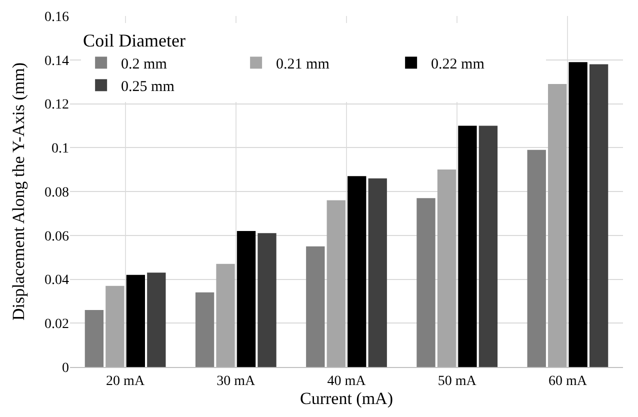  Describe the element at coordinates (56, 192) in the screenshot. I see `y-tick-label: 0.08` at that location.